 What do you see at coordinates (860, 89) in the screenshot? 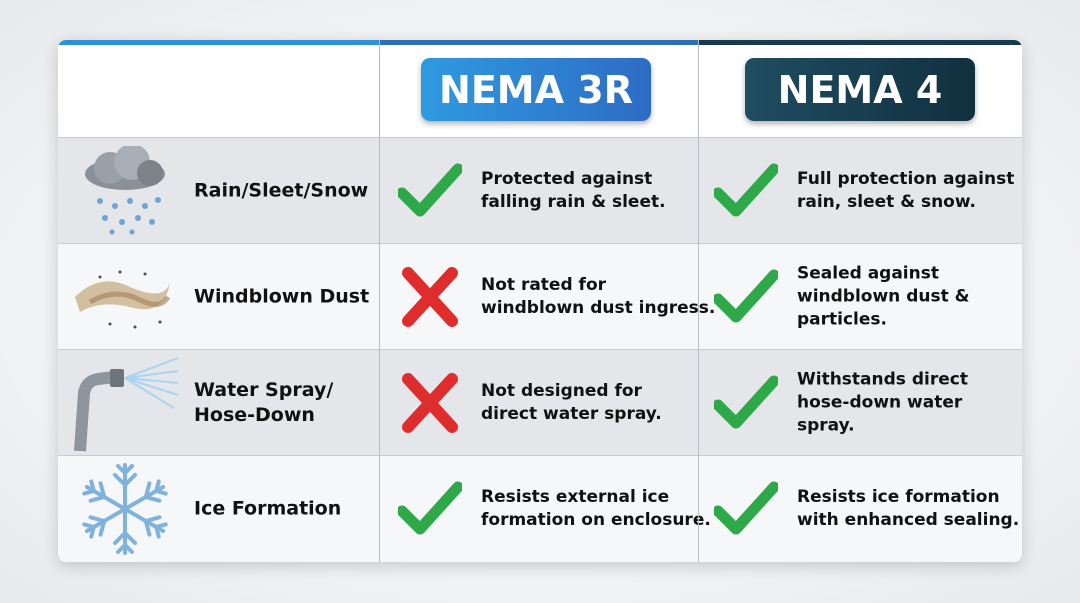
I see `column-header: NEMA 4` at bounding box center [860, 89].